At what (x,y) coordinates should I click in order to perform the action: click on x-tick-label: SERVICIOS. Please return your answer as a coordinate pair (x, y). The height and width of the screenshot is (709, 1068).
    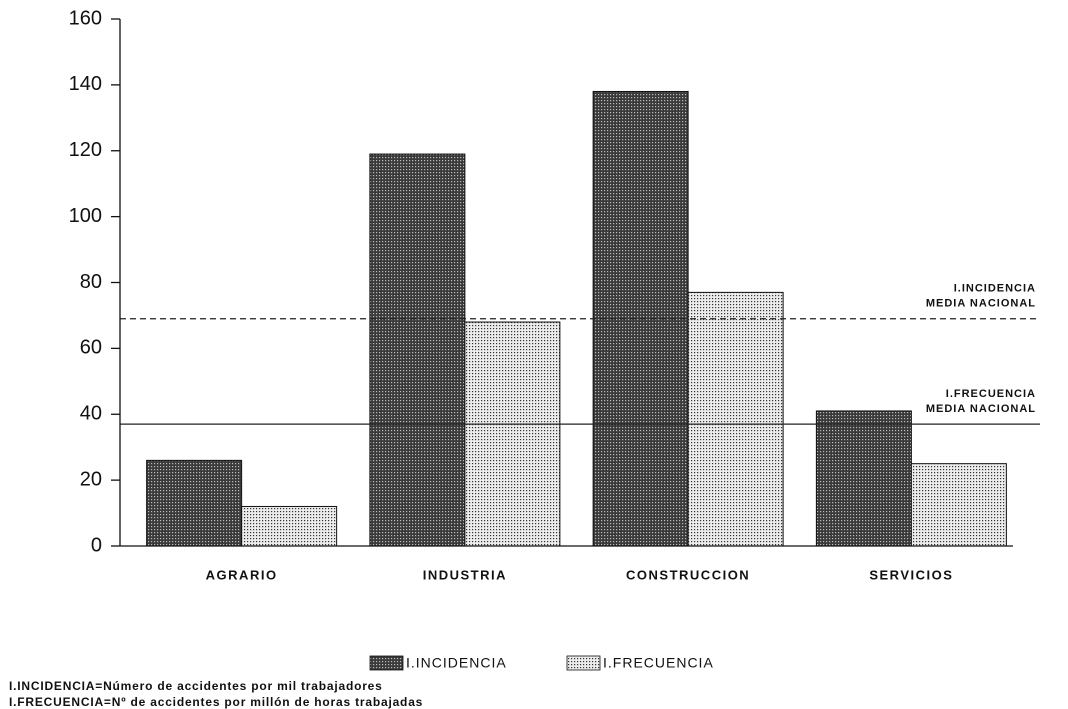
    Looking at the image, I should click on (911, 574).